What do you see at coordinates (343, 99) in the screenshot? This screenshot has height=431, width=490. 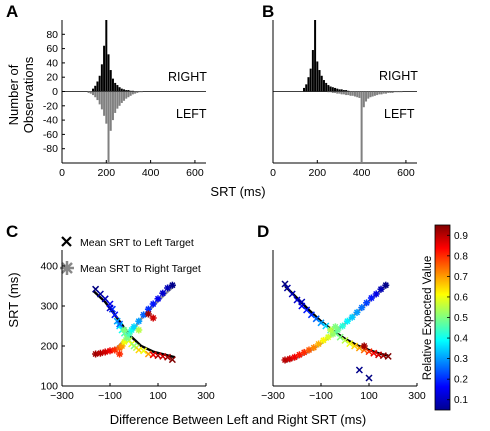 I see `panel-b-histogram: 0 200 400 600` at bounding box center [343, 99].